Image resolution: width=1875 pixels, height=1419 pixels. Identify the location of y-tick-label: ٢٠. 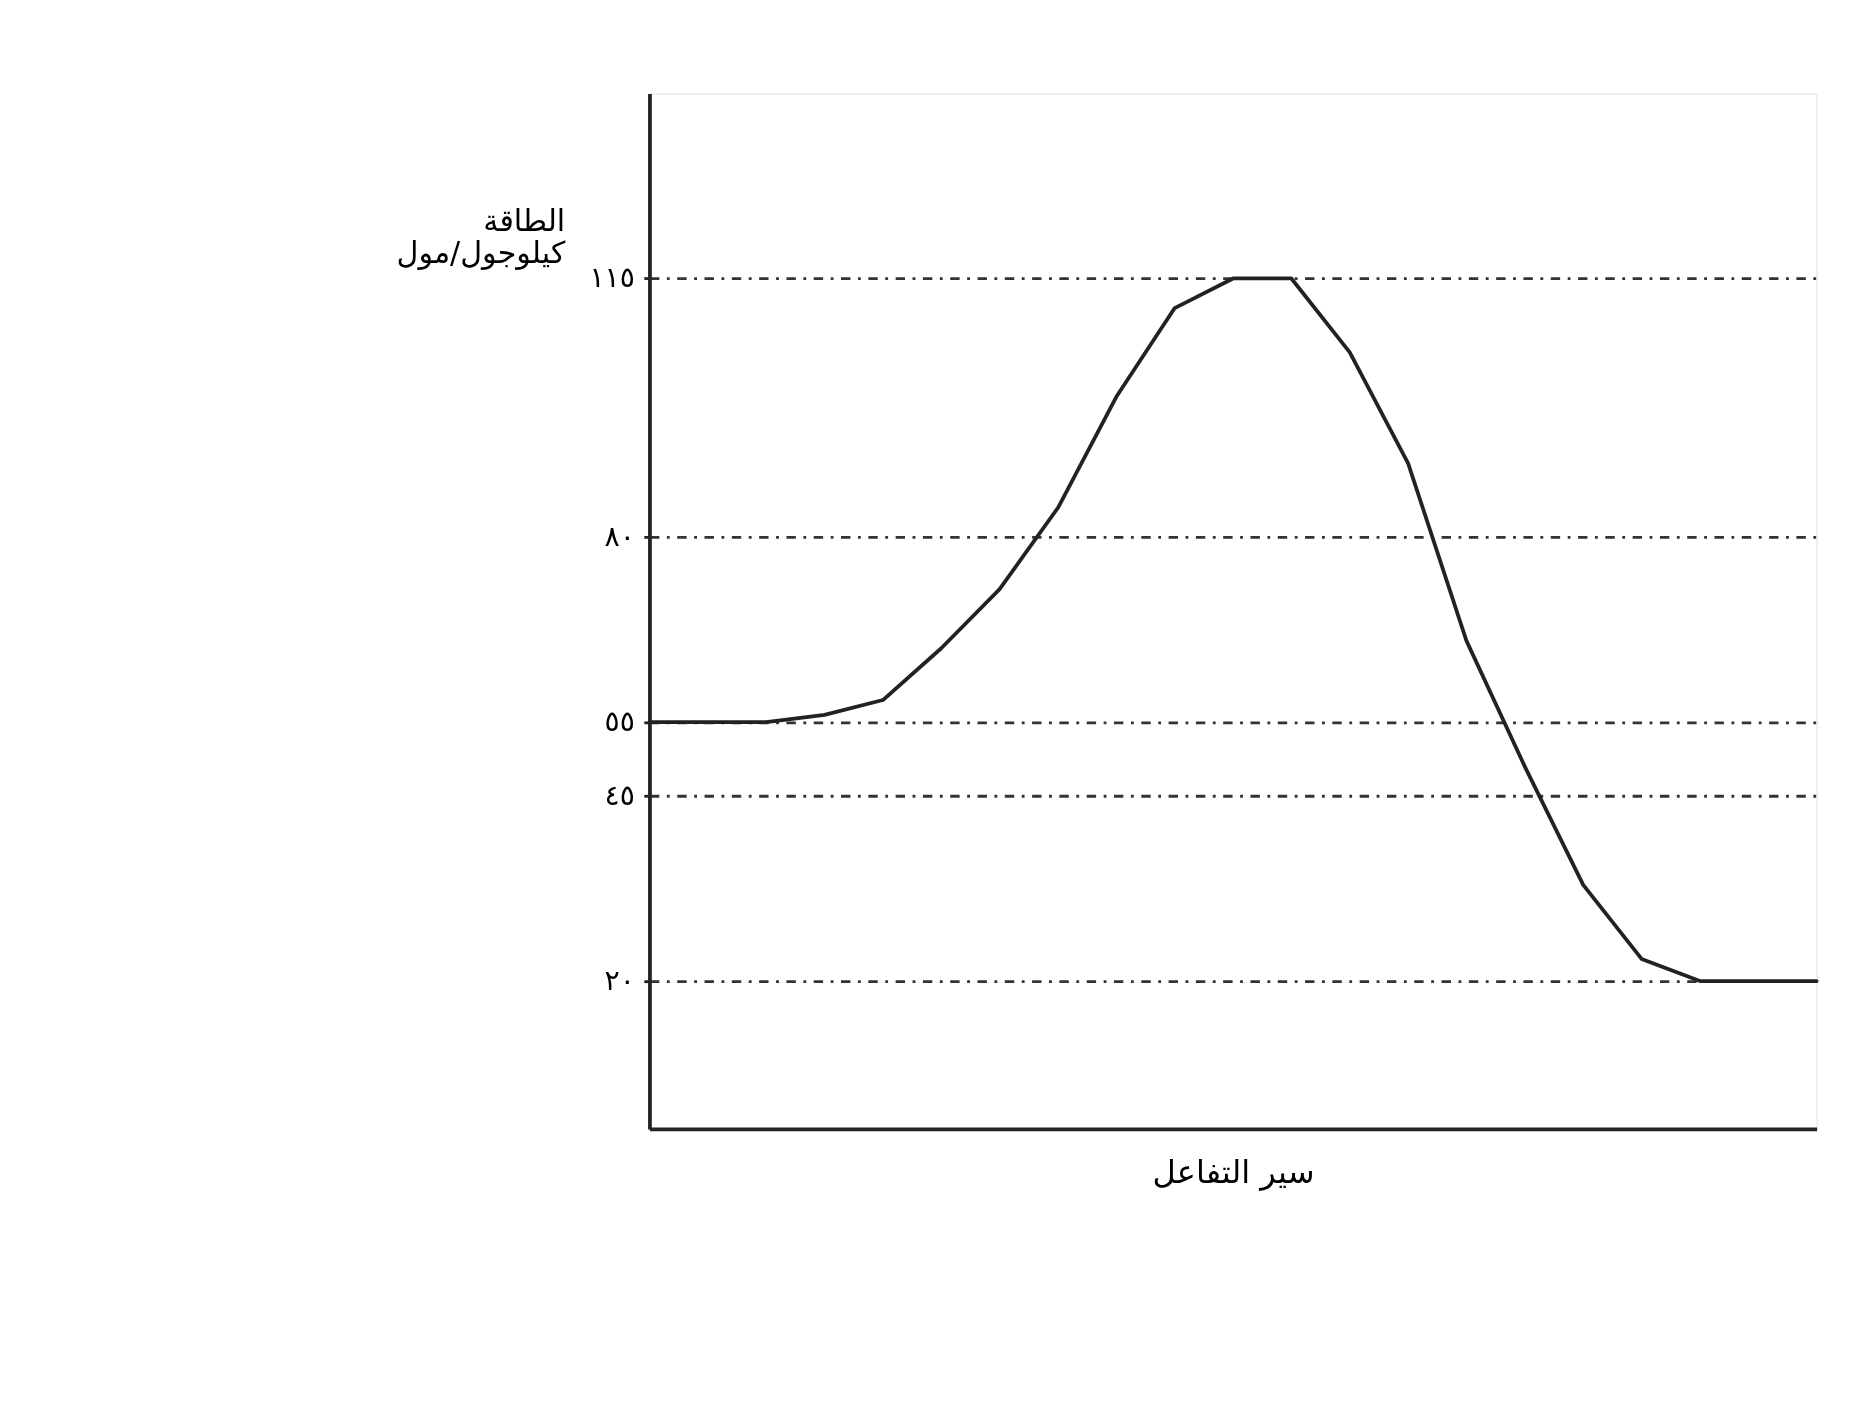
(619, 981).